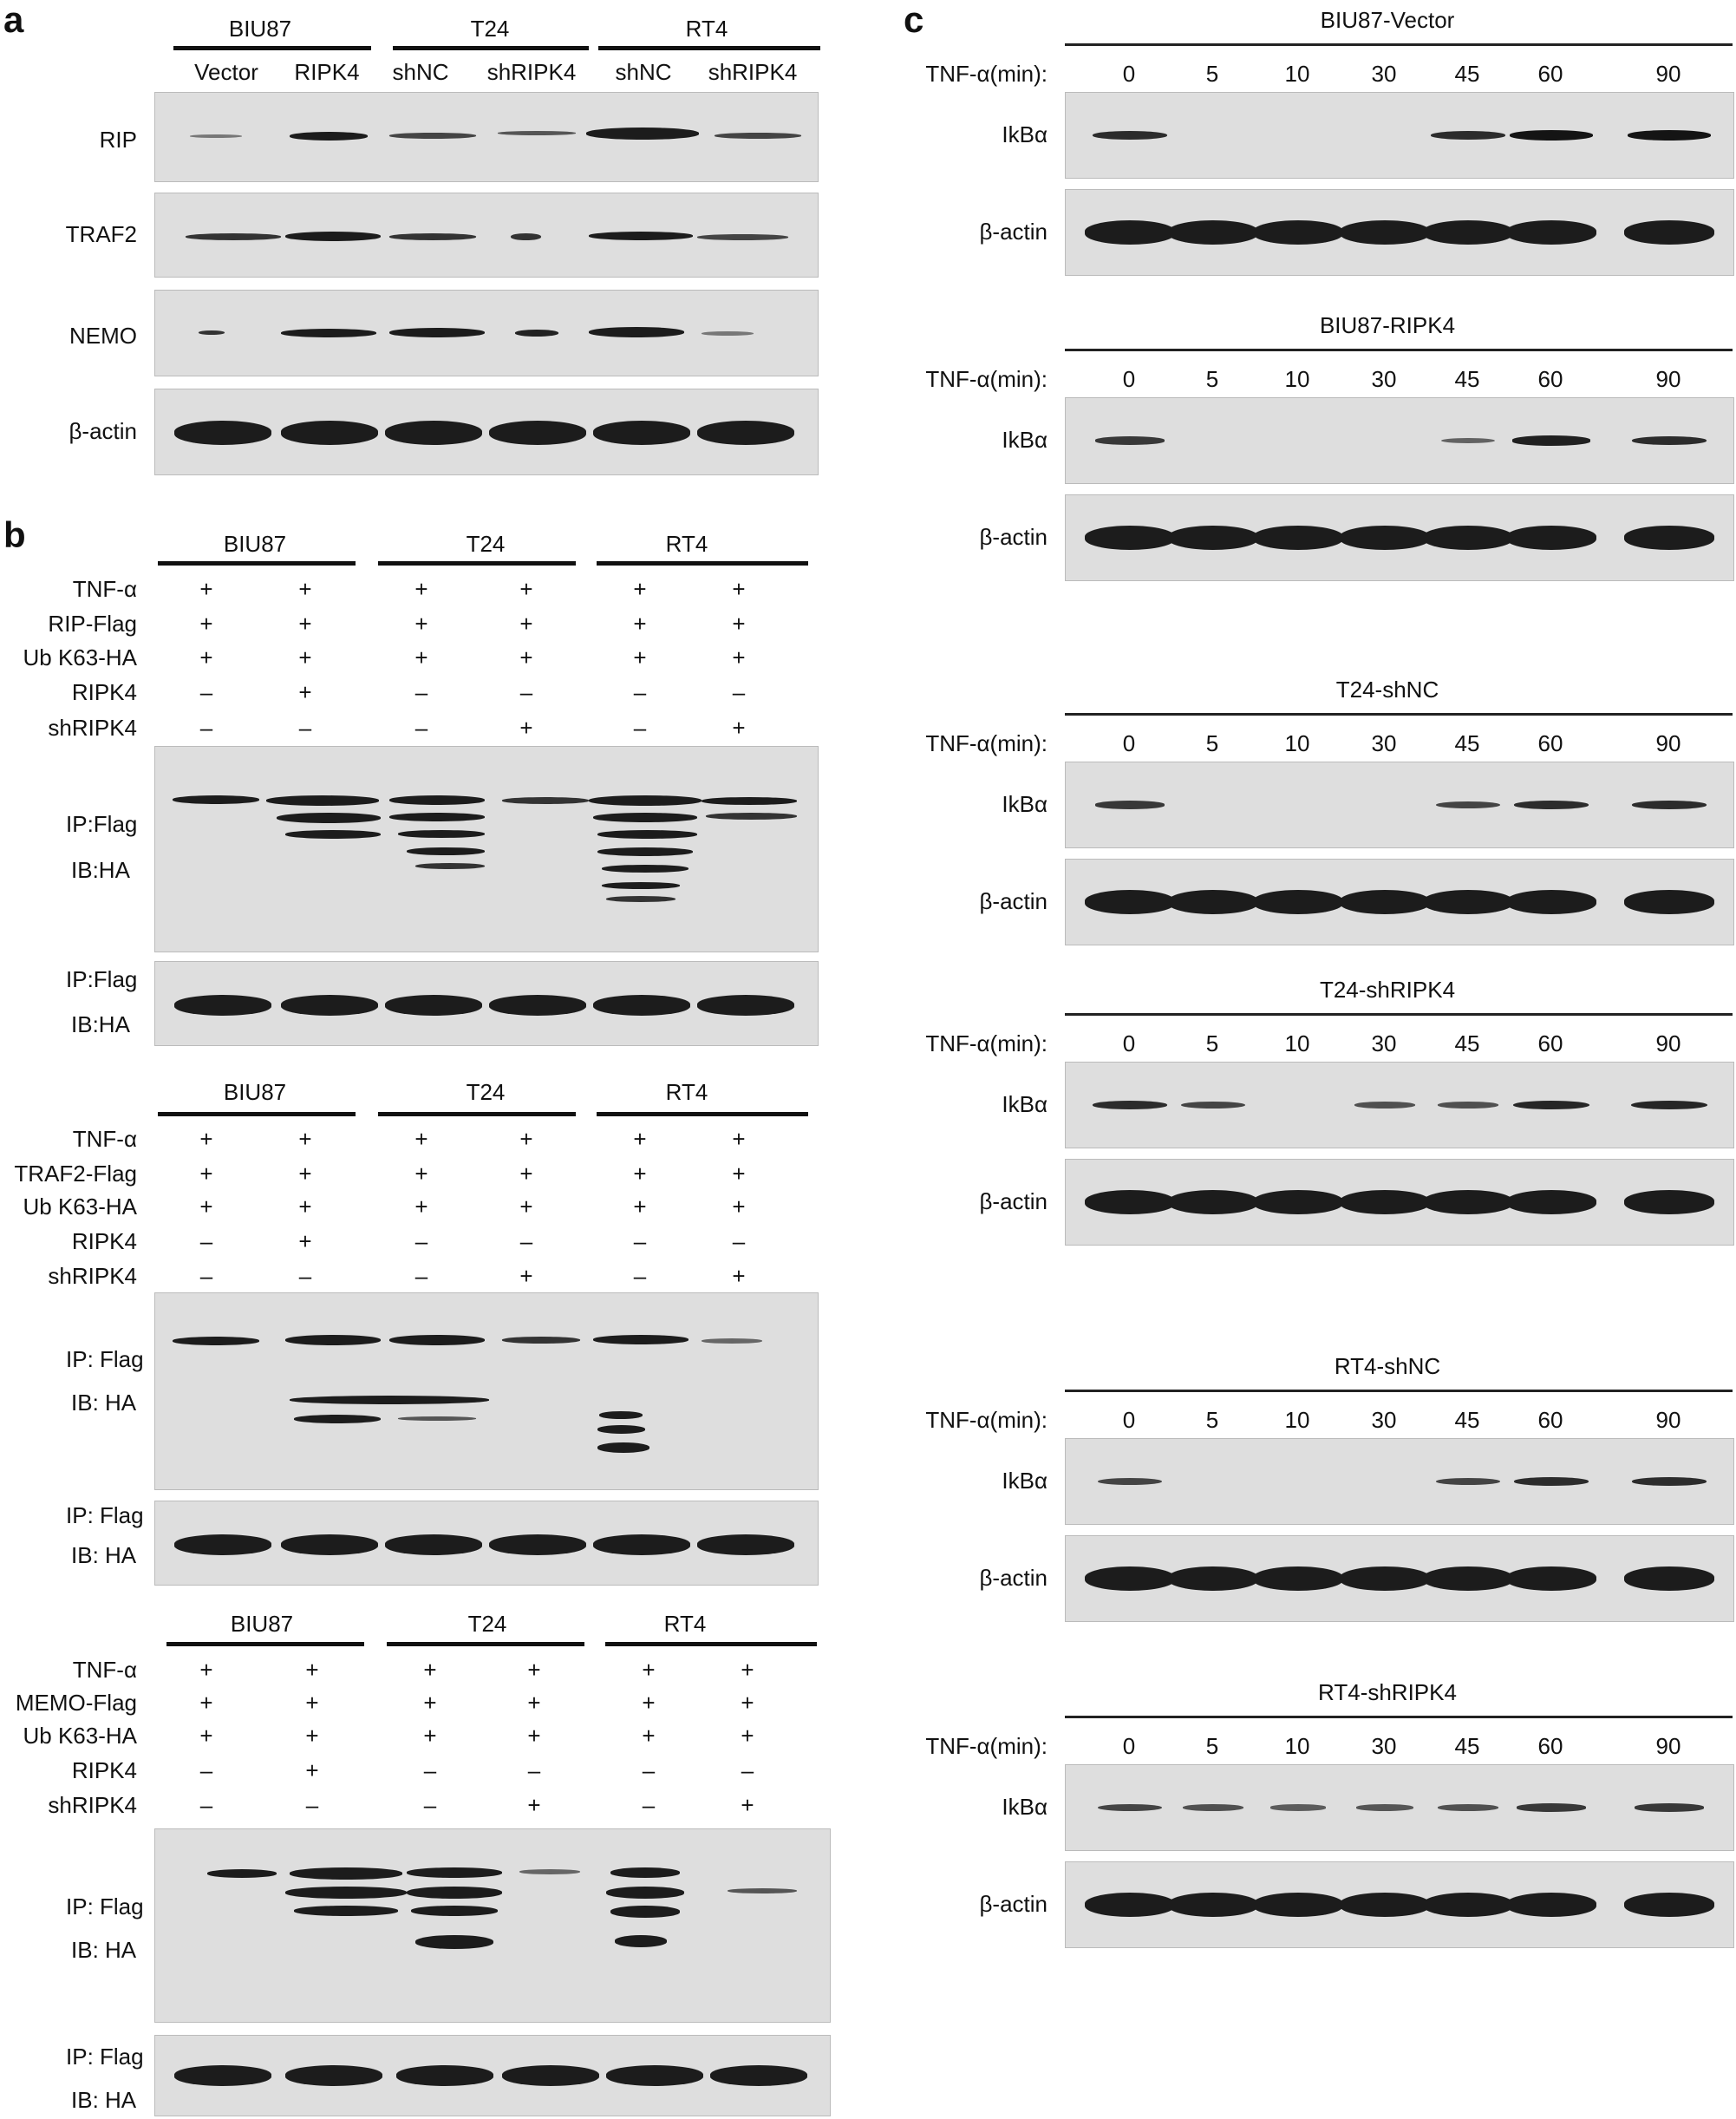 The image size is (1736, 2119). What do you see at coordinates (487, 1544) in the screenshot?
I see `blot-traf2-loading` at bounding box center [487, 1544].